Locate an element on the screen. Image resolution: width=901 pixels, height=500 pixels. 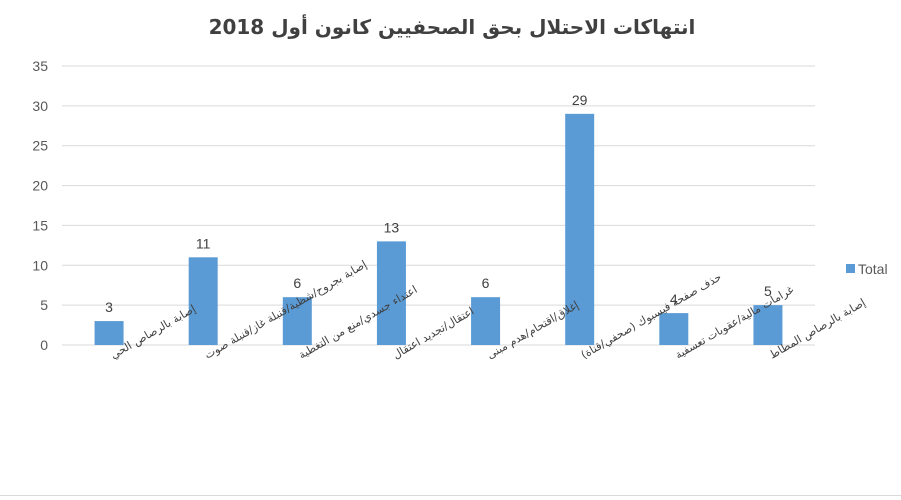
y-tick-label: 30 is located at coordinates (40, 106).